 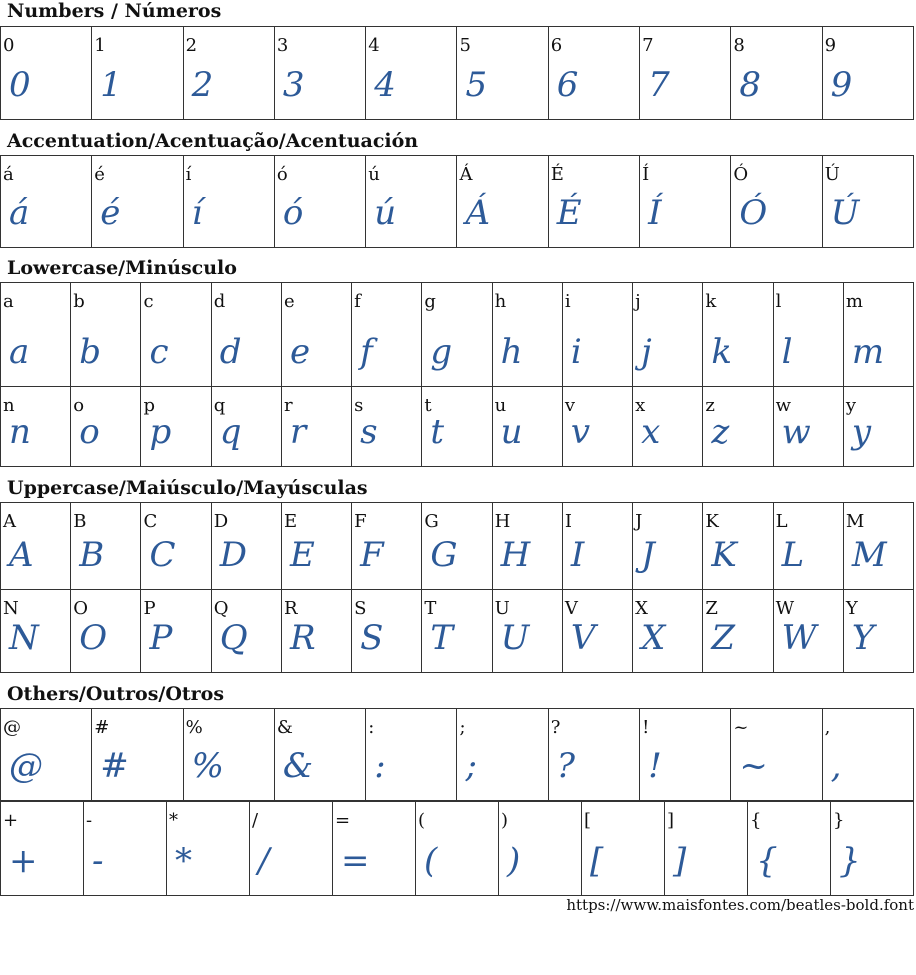 What do you see at coordinates (653, 638) in the screenshot?
I see `font-glyph-sample: X` at bounding box center [653, 638].